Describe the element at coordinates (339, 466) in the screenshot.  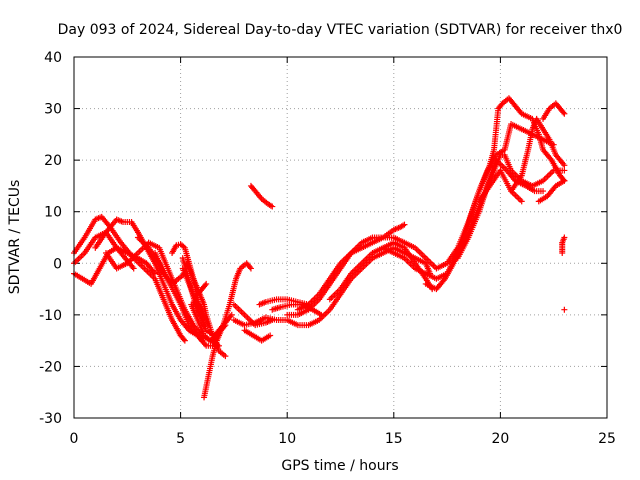
I see `x-axis-label: GPS time / hours` at that location.